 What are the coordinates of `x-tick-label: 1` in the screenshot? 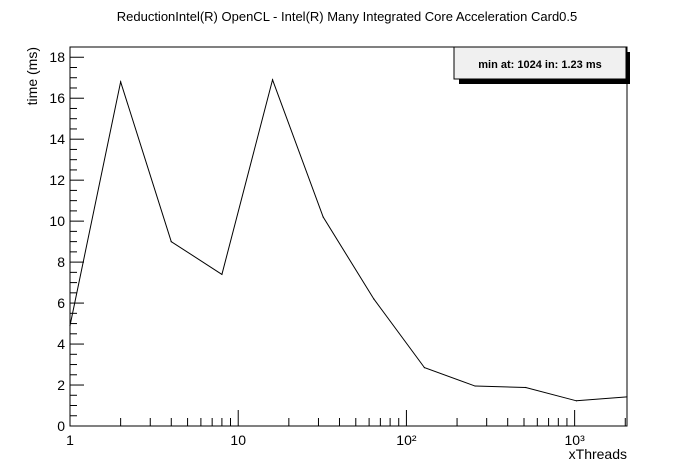 It's located at (70, 440).